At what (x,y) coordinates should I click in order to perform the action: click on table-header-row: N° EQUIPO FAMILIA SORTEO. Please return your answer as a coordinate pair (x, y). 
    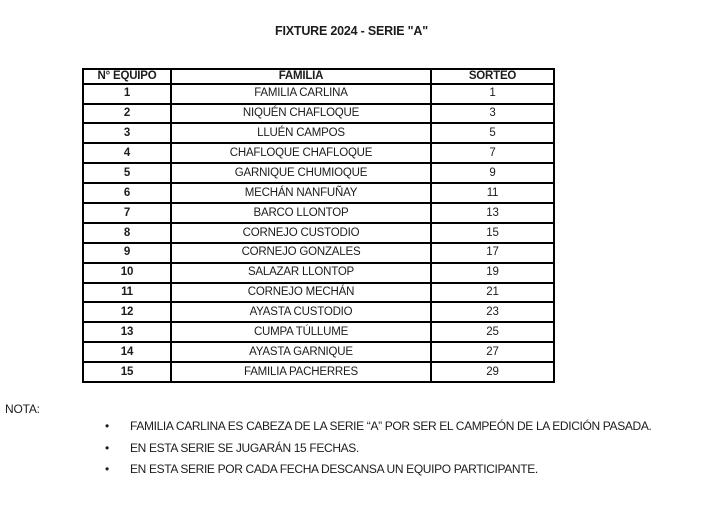
    Looking at the image, I should click on (318, 76).